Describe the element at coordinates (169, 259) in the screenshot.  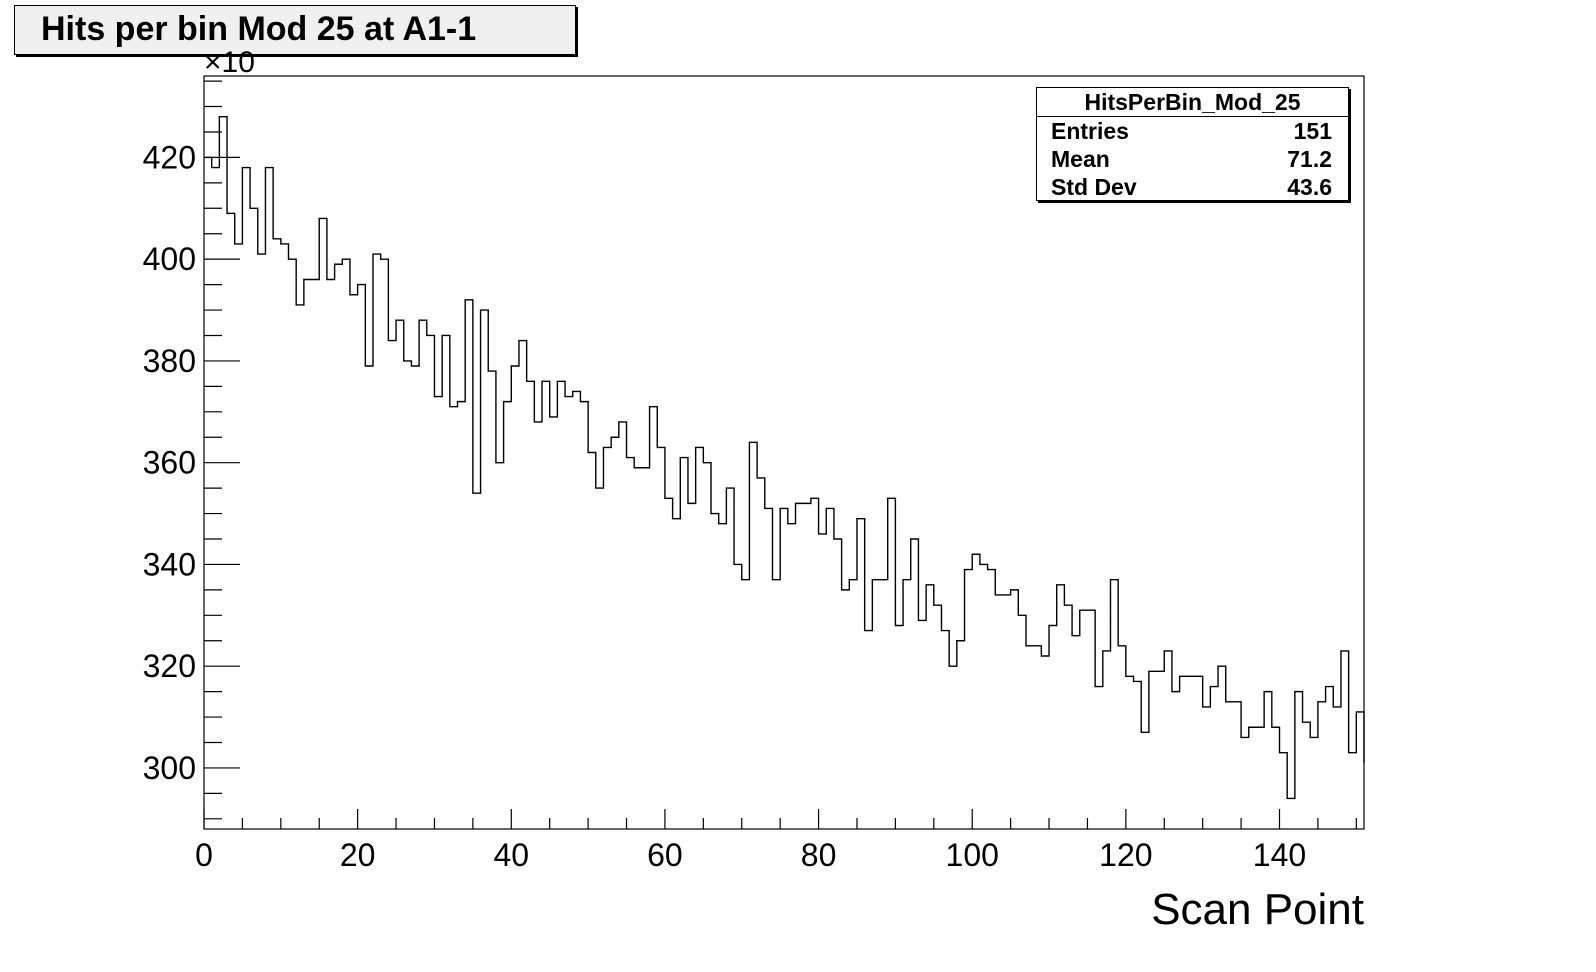
I see `y-tick-label: 400` at that location.